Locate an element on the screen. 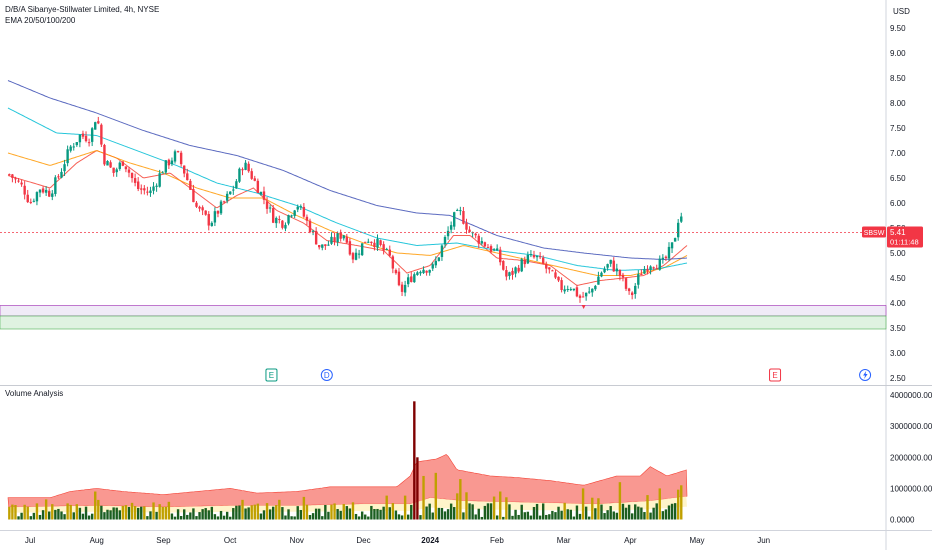 The width and height of the screenshot is (932, 550). volume-tick-label: 2000000.00 is located at coordinates (911, 457).